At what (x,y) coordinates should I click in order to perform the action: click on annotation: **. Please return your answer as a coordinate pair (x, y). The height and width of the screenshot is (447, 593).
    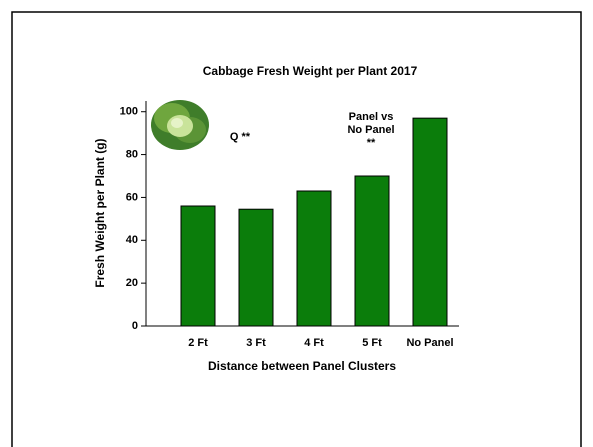
    Looking at the image, I should click on (371, 143).